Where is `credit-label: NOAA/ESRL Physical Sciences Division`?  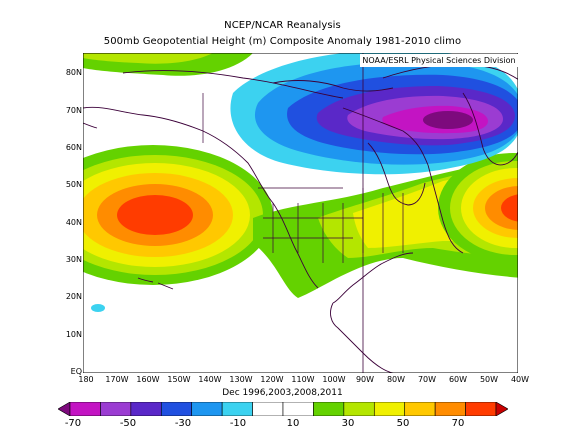
credit-label: NOAA/ESRL Physical Sciences Division is located at coordinates (439, 60).